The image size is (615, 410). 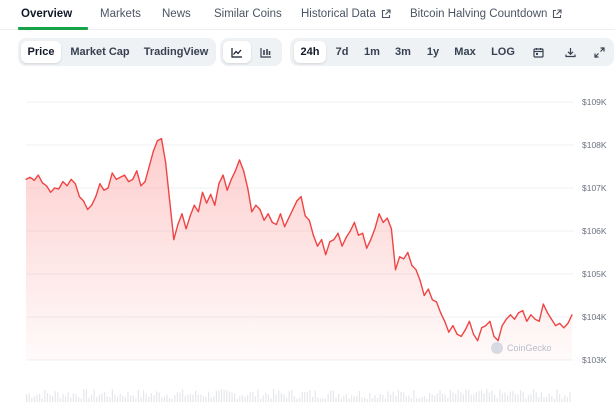 I want to click on date-range-button, so click(x=538, y=52).